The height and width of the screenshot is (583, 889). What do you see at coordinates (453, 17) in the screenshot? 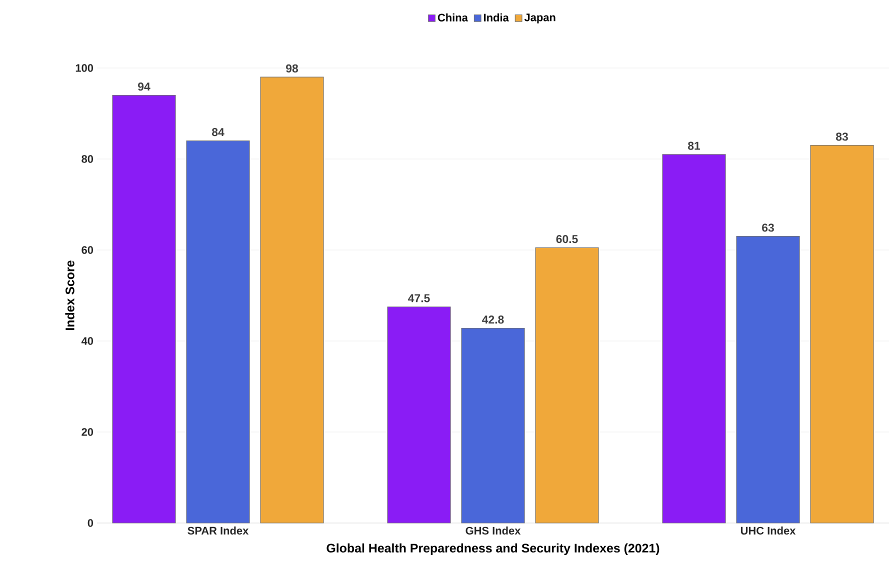
I see `legend-label: China` at bounding box center [453, 17].